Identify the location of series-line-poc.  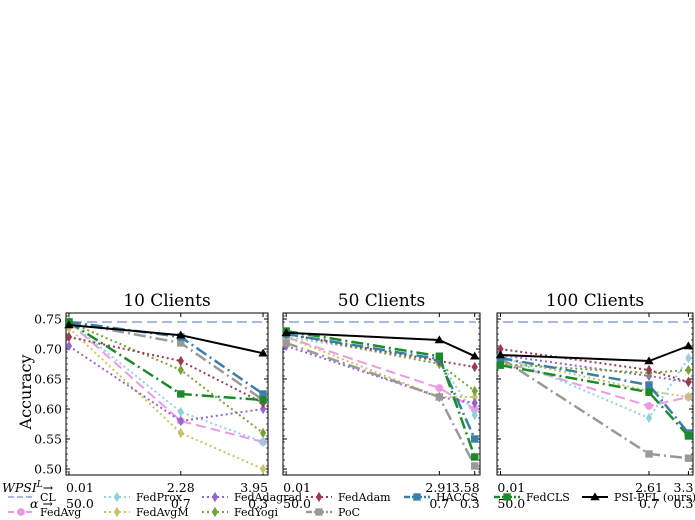
(380, 404).